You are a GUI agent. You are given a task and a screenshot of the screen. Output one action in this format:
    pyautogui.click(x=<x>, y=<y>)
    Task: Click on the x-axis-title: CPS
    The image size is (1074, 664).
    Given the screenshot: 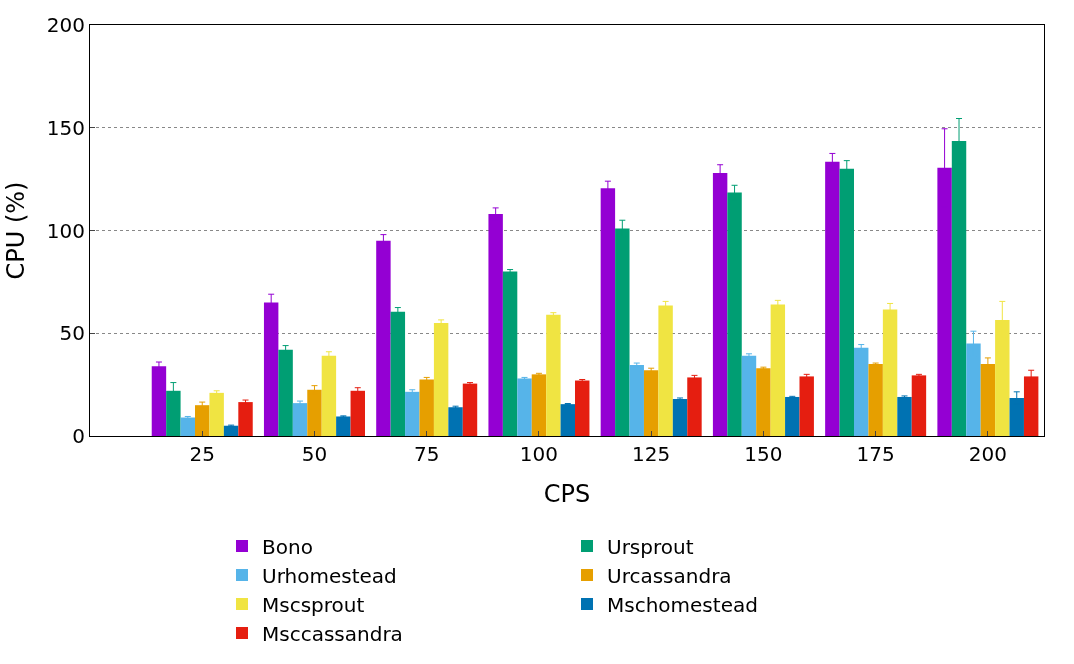 What is the action you would take?
    pyautogui.click(x=567, y=494)
    